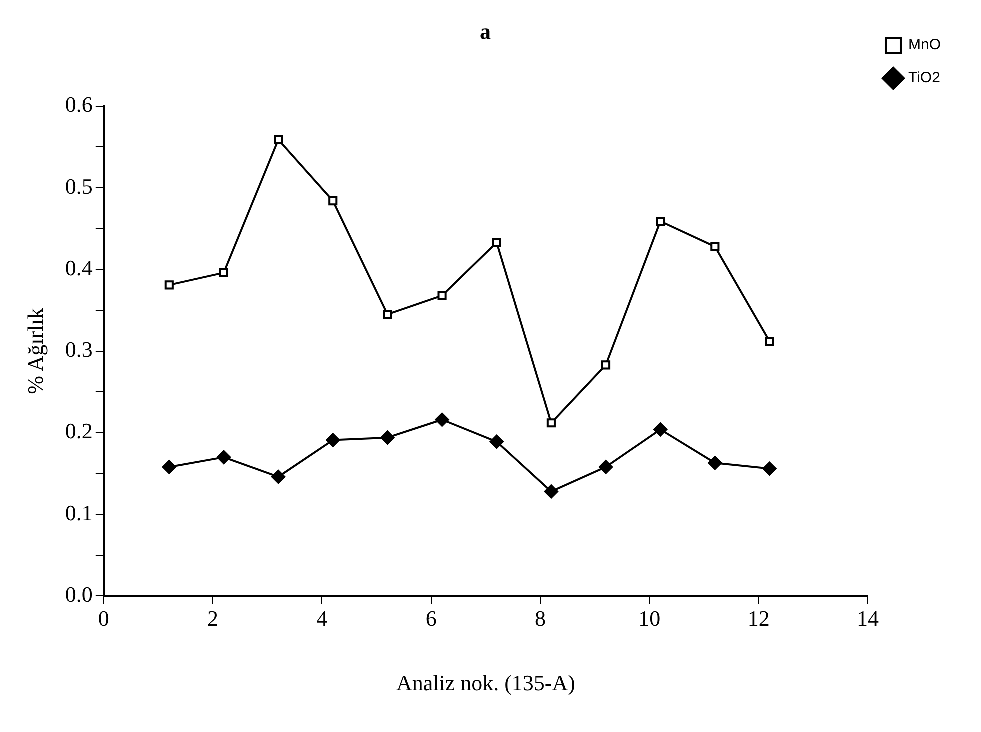 The image size is (981, 732). Describe the element at coordinates (867, 619) in the screenshot. I see `x-tick-label: 14` at that location.